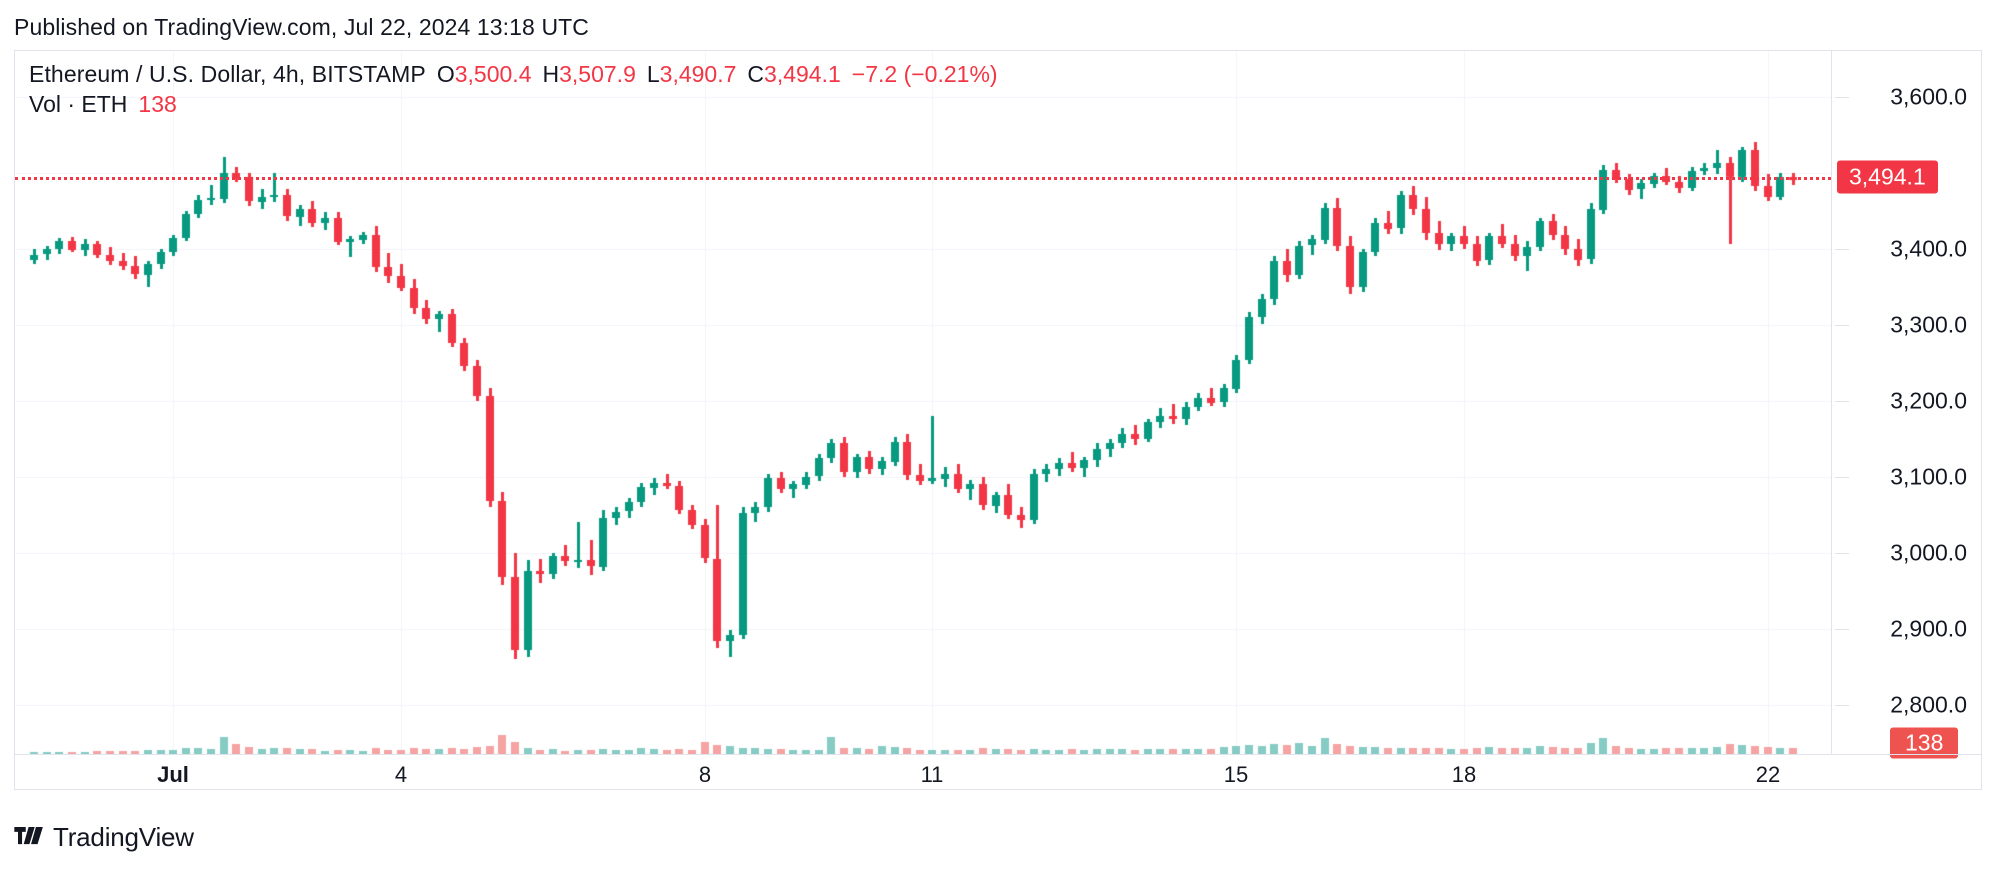 Image resolution: width=1996 pixels, height=878 pixels. I want to click on time-tick-label: Jul, so click(173, 774).